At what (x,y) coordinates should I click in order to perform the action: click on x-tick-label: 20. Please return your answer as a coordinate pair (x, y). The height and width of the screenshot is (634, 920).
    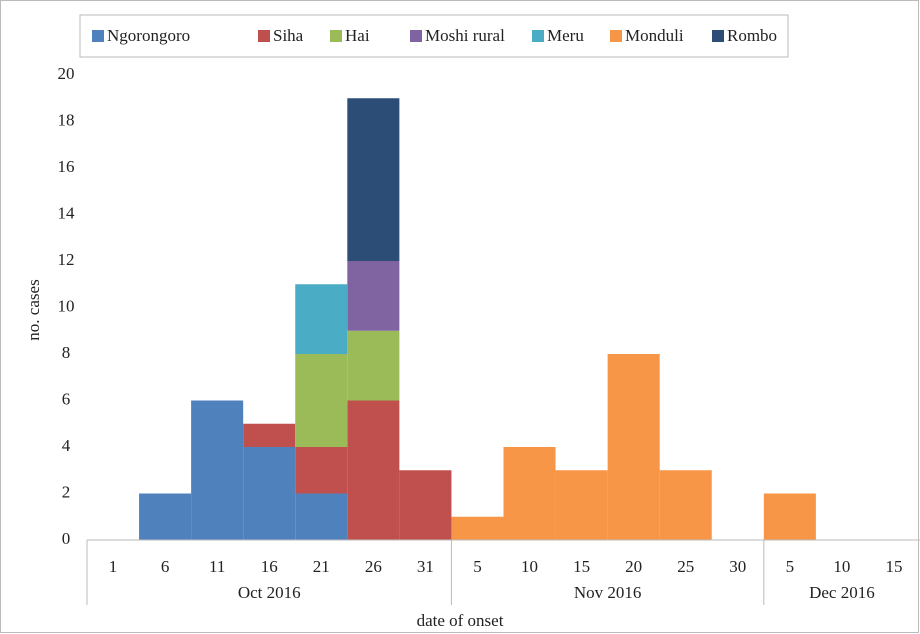
    Looking at the image, I should click on (633, 566).